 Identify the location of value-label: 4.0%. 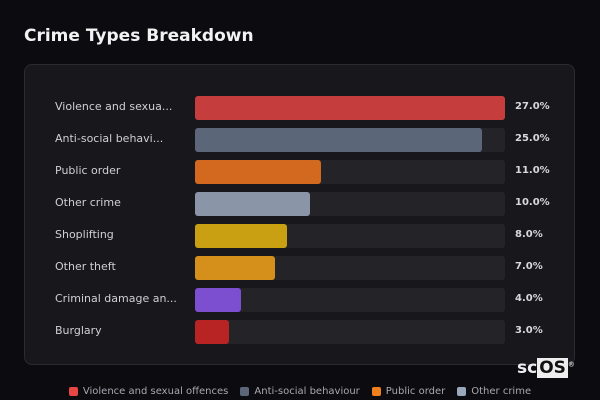
(529, 298).